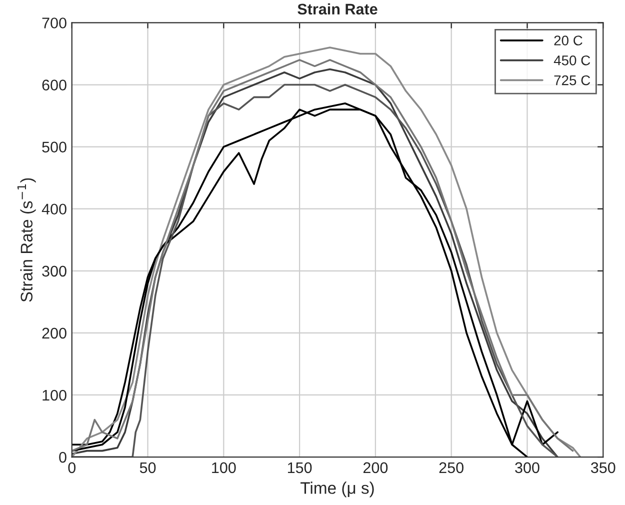 The width and height of the screenshot is (625, 505). What do you see at coordinates (54, 147) in the screenshot?
I see `y-tick-label: 500` at bounding box center [54, 147].